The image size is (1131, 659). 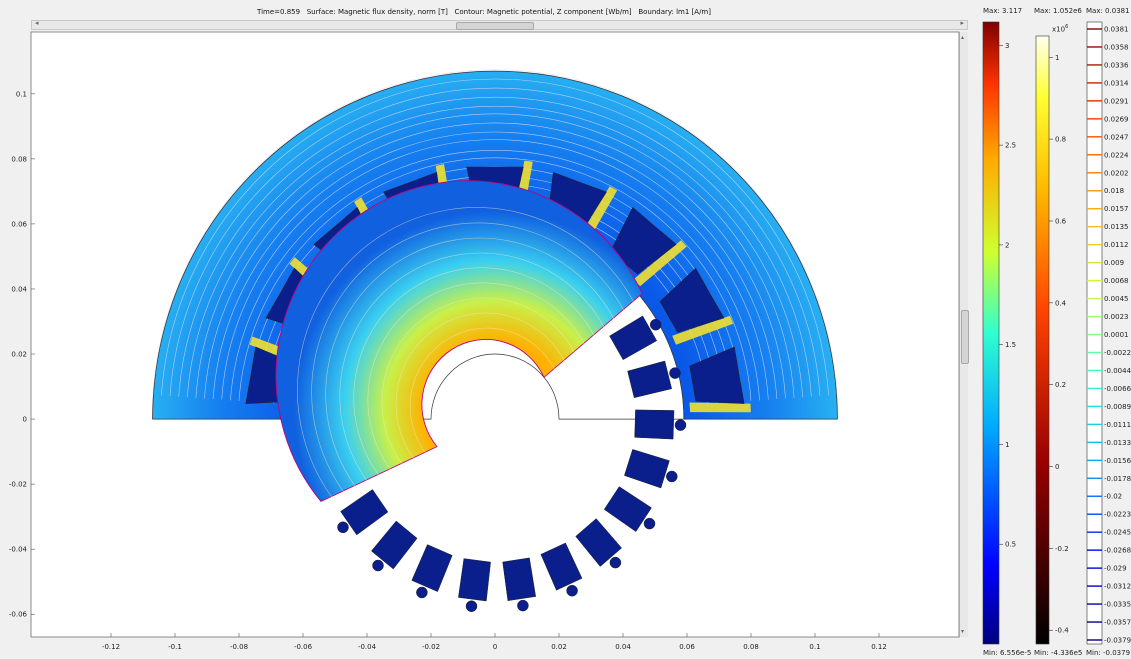 What do you see at coordinates (1108, 11) in the screenshot?
I see `contour-max-label: Max: 0.0381` at bounding box center [1108, 11].